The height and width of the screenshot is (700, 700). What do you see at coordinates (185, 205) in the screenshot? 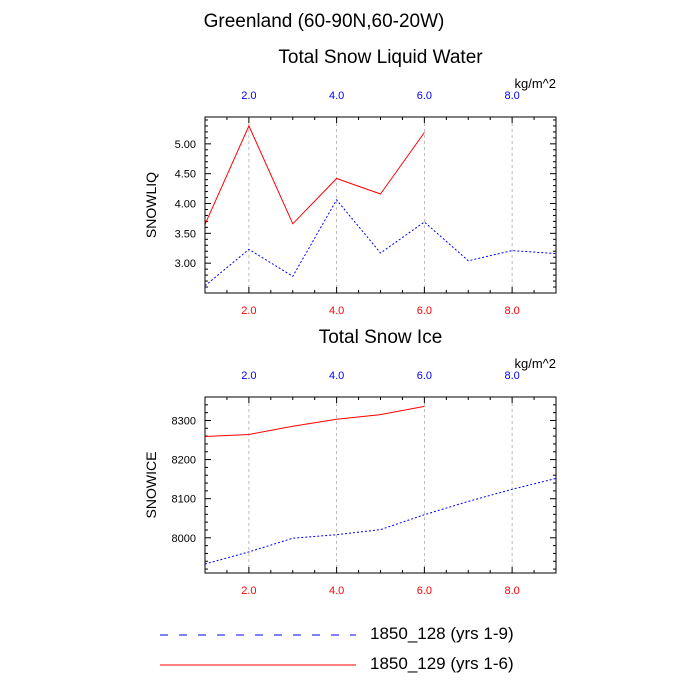
I see `y-tick-label: 4.00` at bounding box center [185, 205].